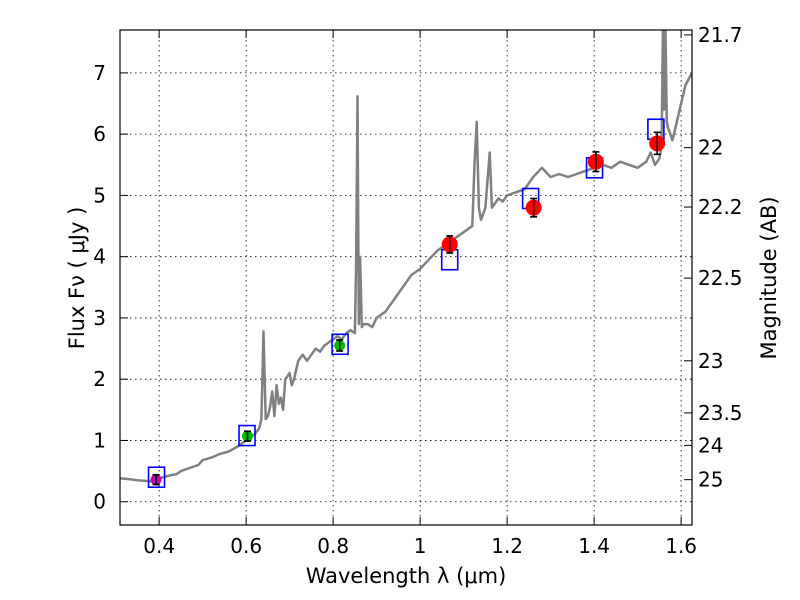 This screenshot has width=800, height=600. What do you see at coordinates (99, 287) in the screenshot?
I see `y-tick-labels: 0 1 2 3 4 5 6 7` at bounding box center [99, 287].